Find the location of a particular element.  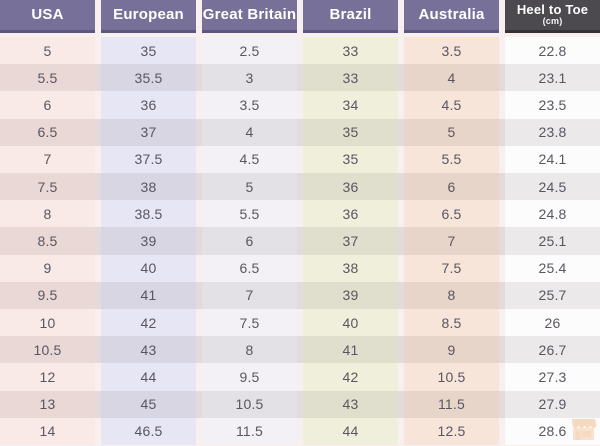

table-cell-heel_to_toe: 25.1 is located at coordinates (552, 241).